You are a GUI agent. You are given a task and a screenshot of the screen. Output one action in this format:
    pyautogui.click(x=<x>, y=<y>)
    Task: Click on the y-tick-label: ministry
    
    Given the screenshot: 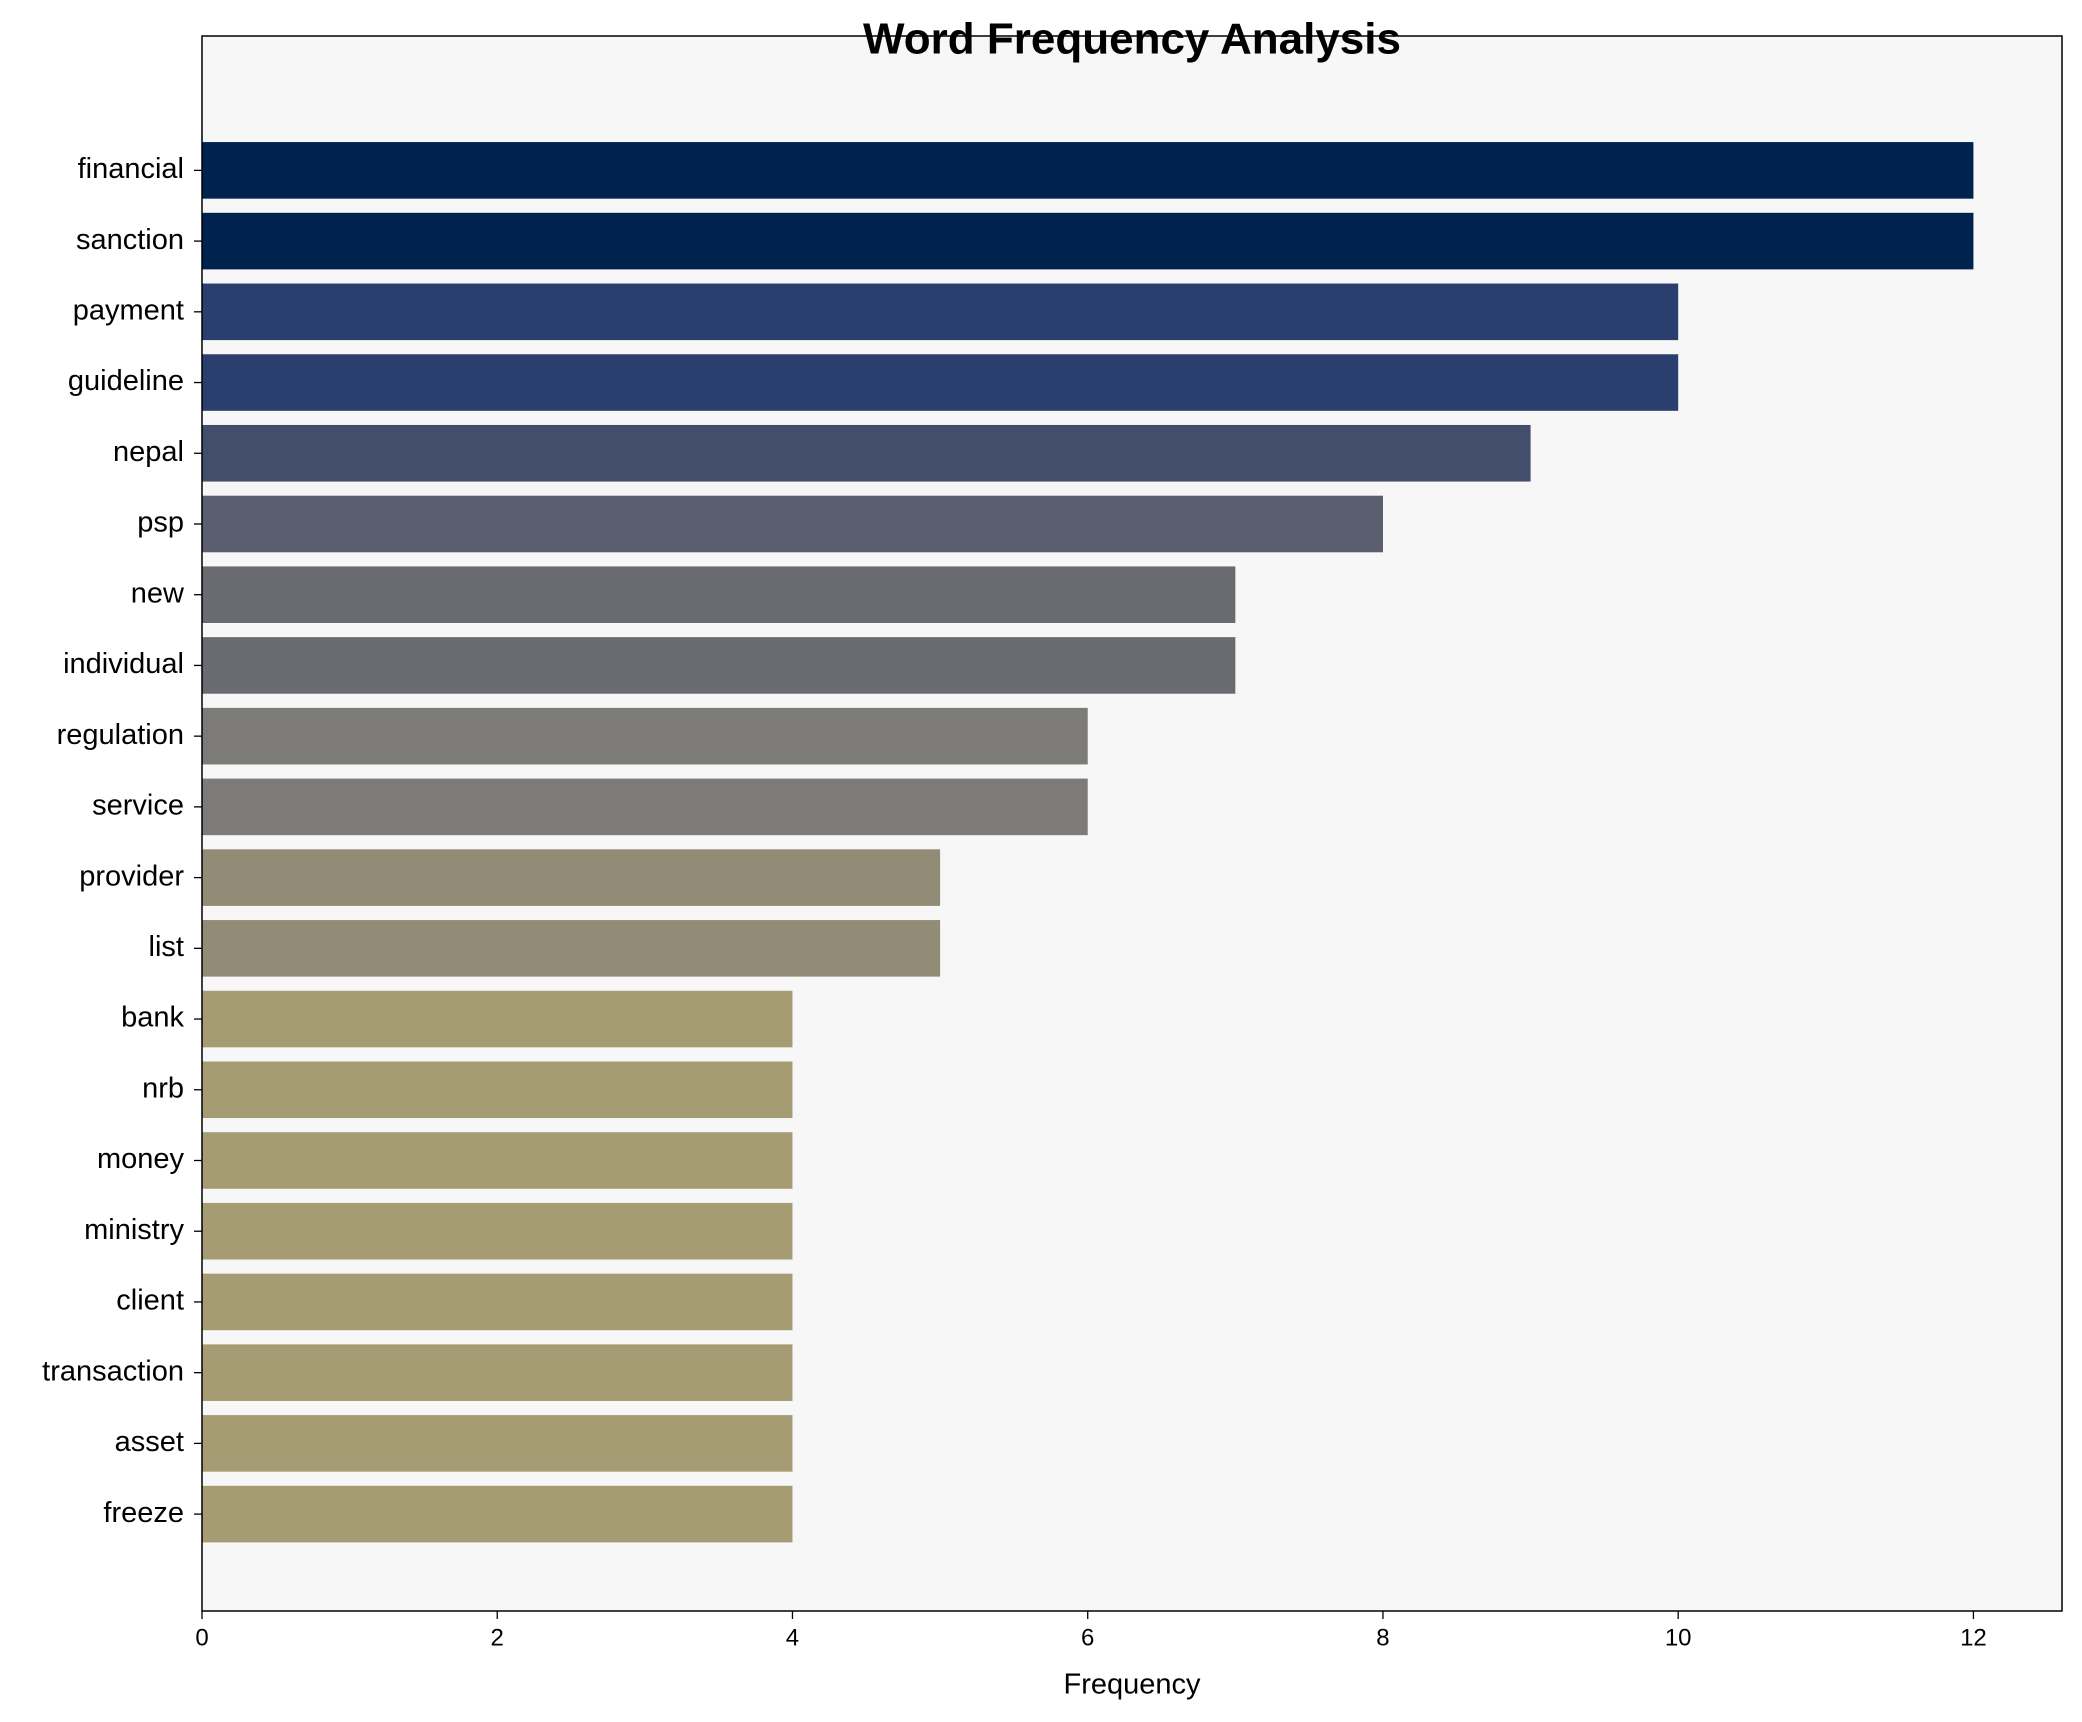 What is the action you would take?
    pyautogui.click(x=134, y=1230)
    